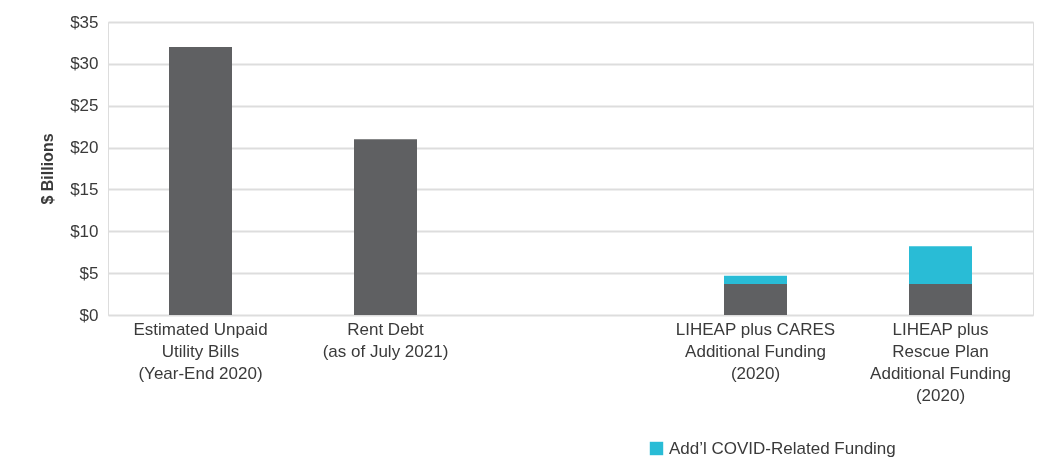  Describe the element at coordinates (755, 351) in the screenshot. I see `x-tick-label: LIHEAP plus CARES Additional Funding (2020)` at that location.